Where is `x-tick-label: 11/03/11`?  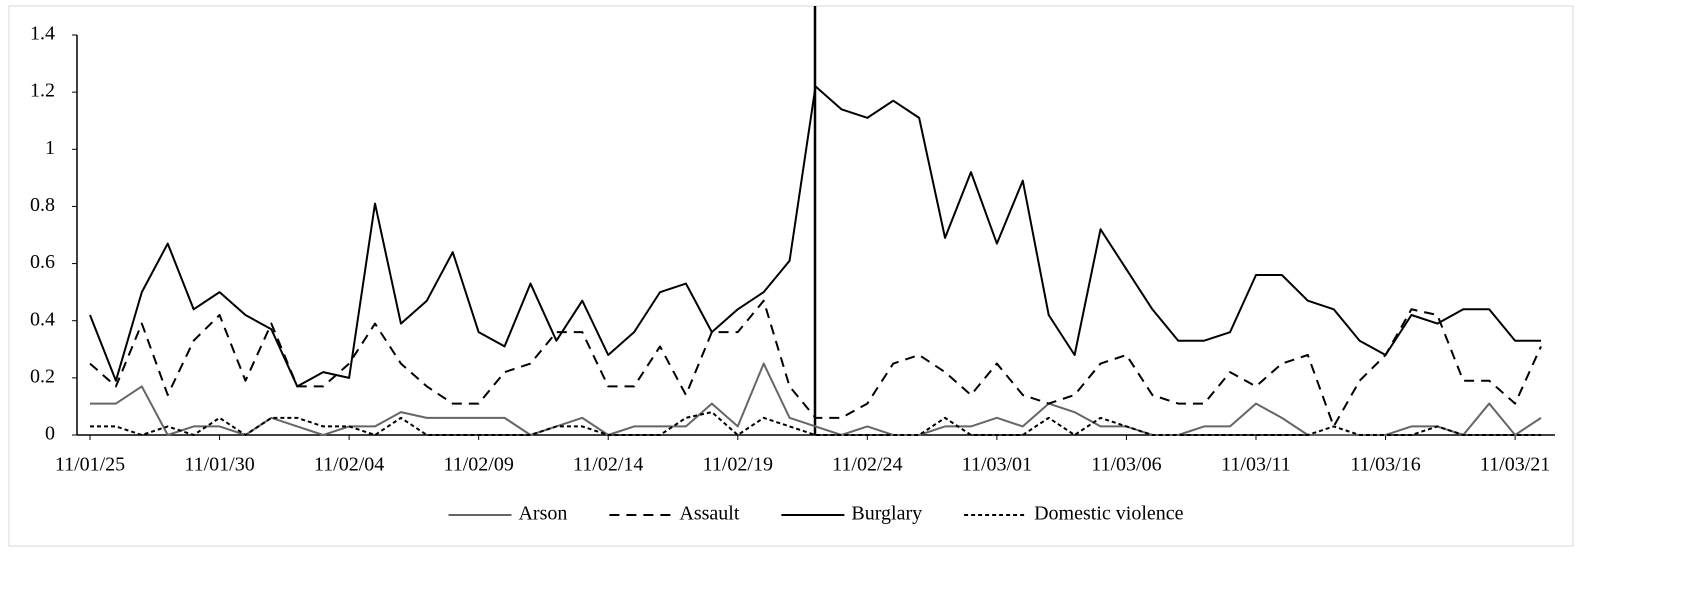
x-tick-label: 11/03/11 is located at coordinates (1256, 465).